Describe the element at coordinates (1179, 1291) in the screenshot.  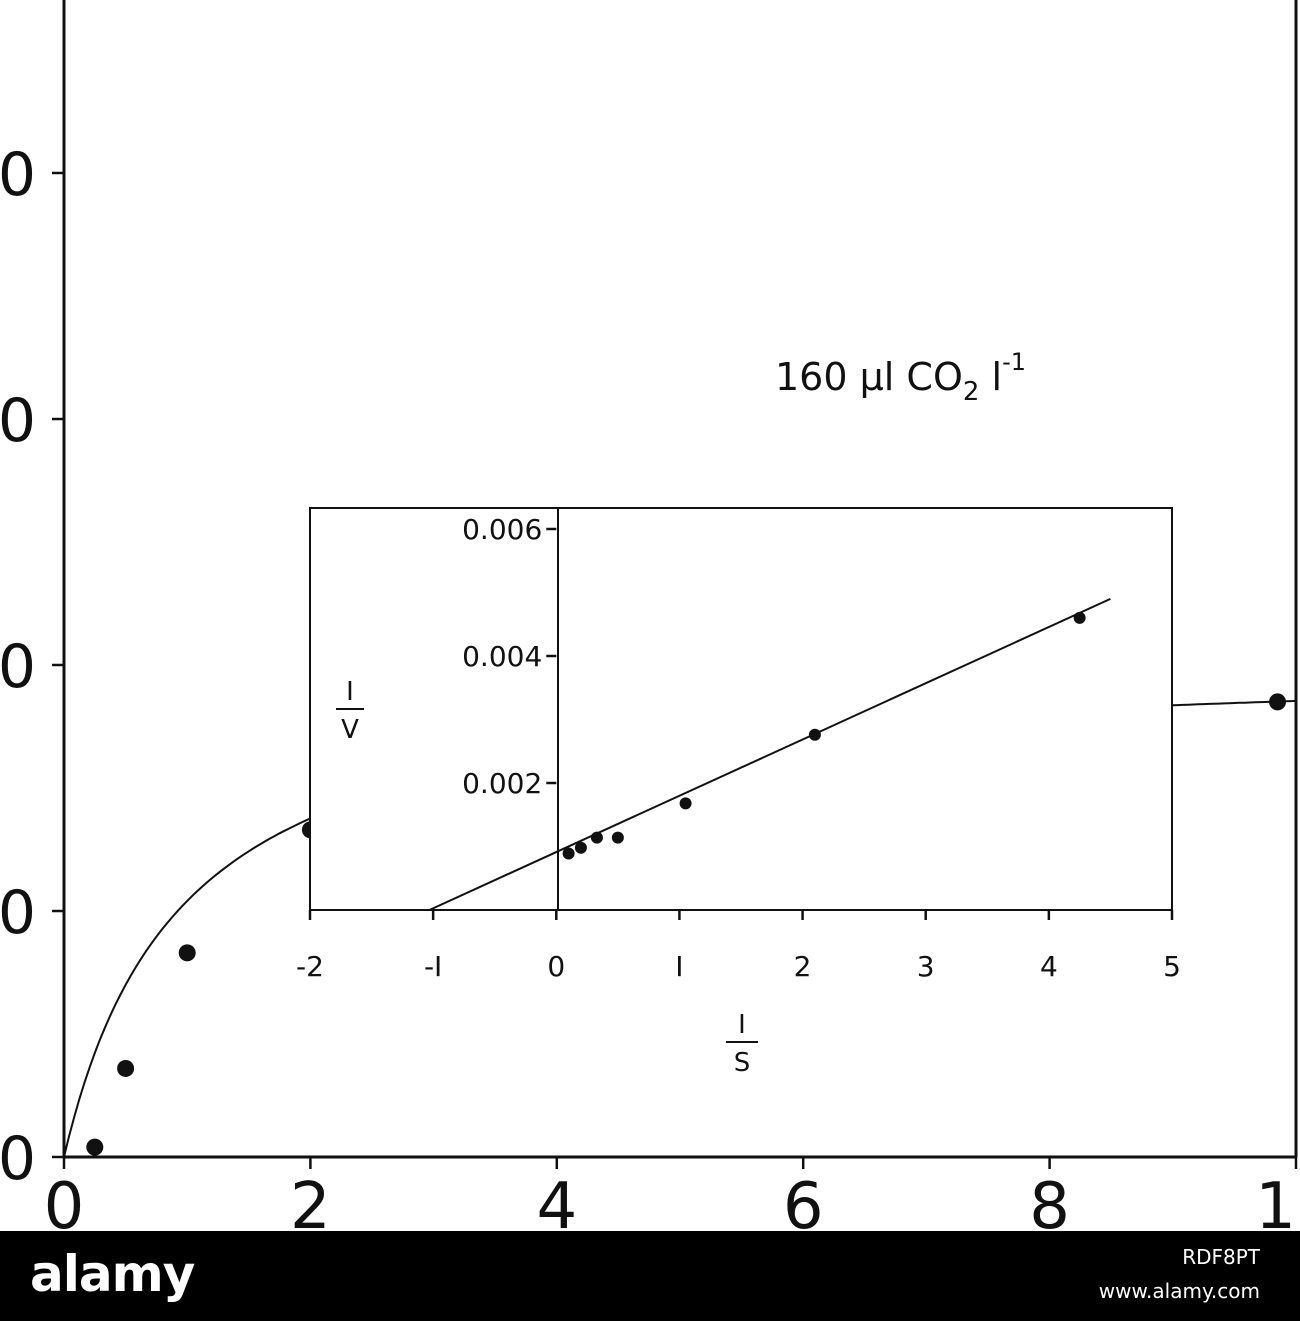
I see `brand-url-label: www.alamy.com` at that location.